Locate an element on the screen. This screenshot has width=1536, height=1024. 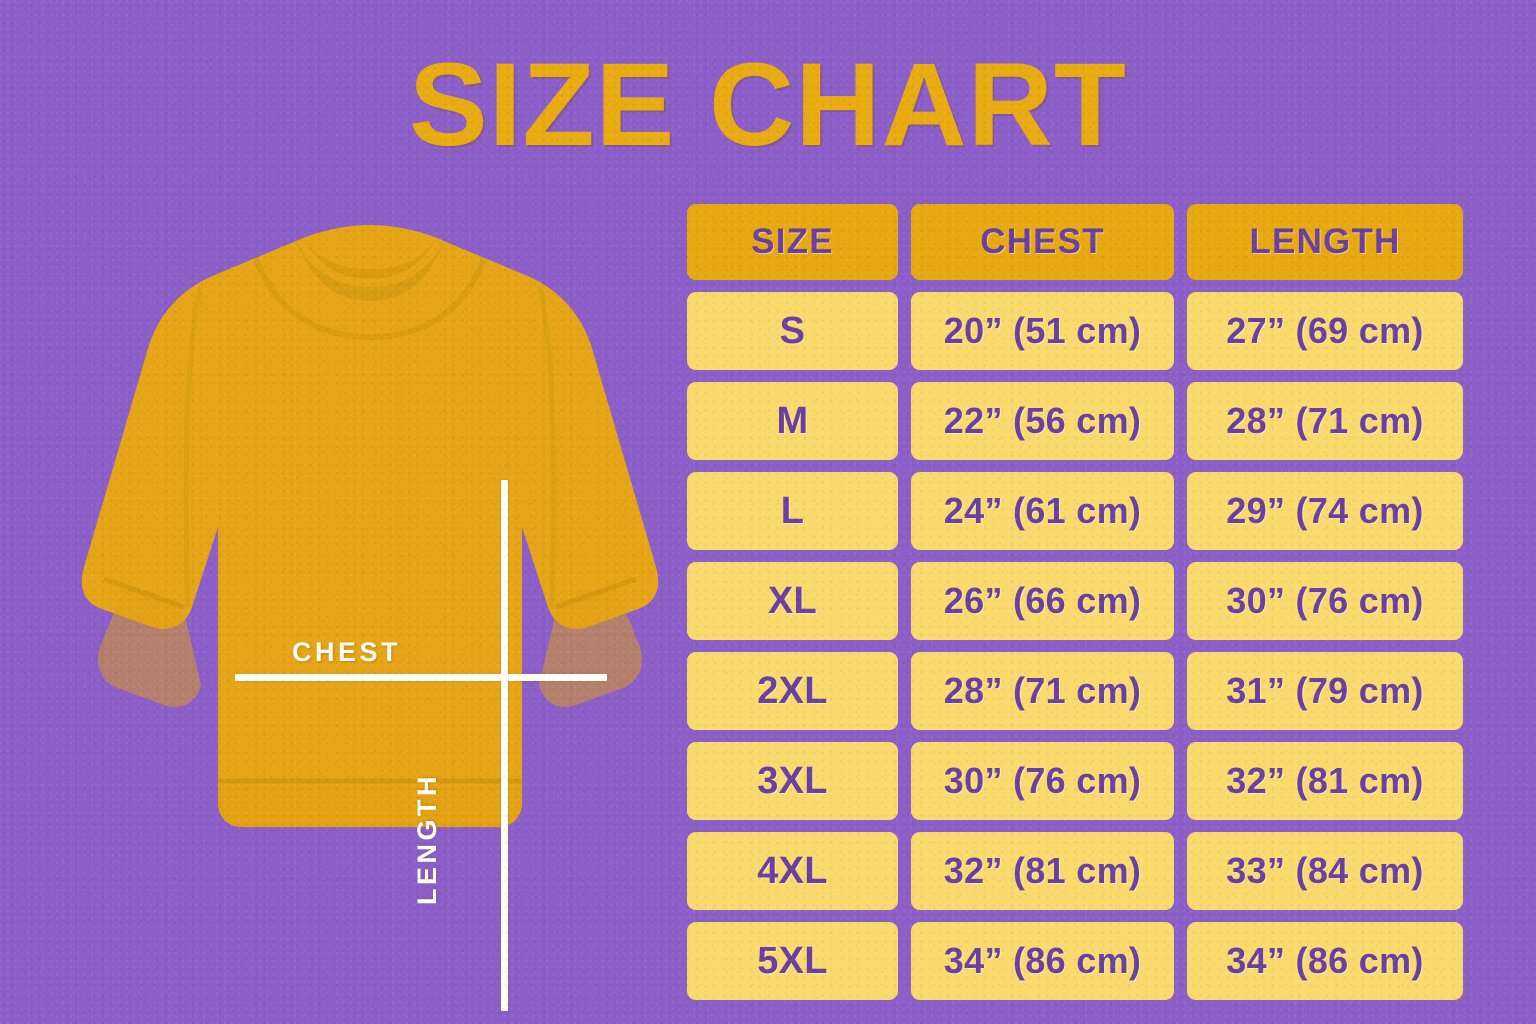
cell-chest: 32” (81 cm) is located at coordinates (1042, 871).